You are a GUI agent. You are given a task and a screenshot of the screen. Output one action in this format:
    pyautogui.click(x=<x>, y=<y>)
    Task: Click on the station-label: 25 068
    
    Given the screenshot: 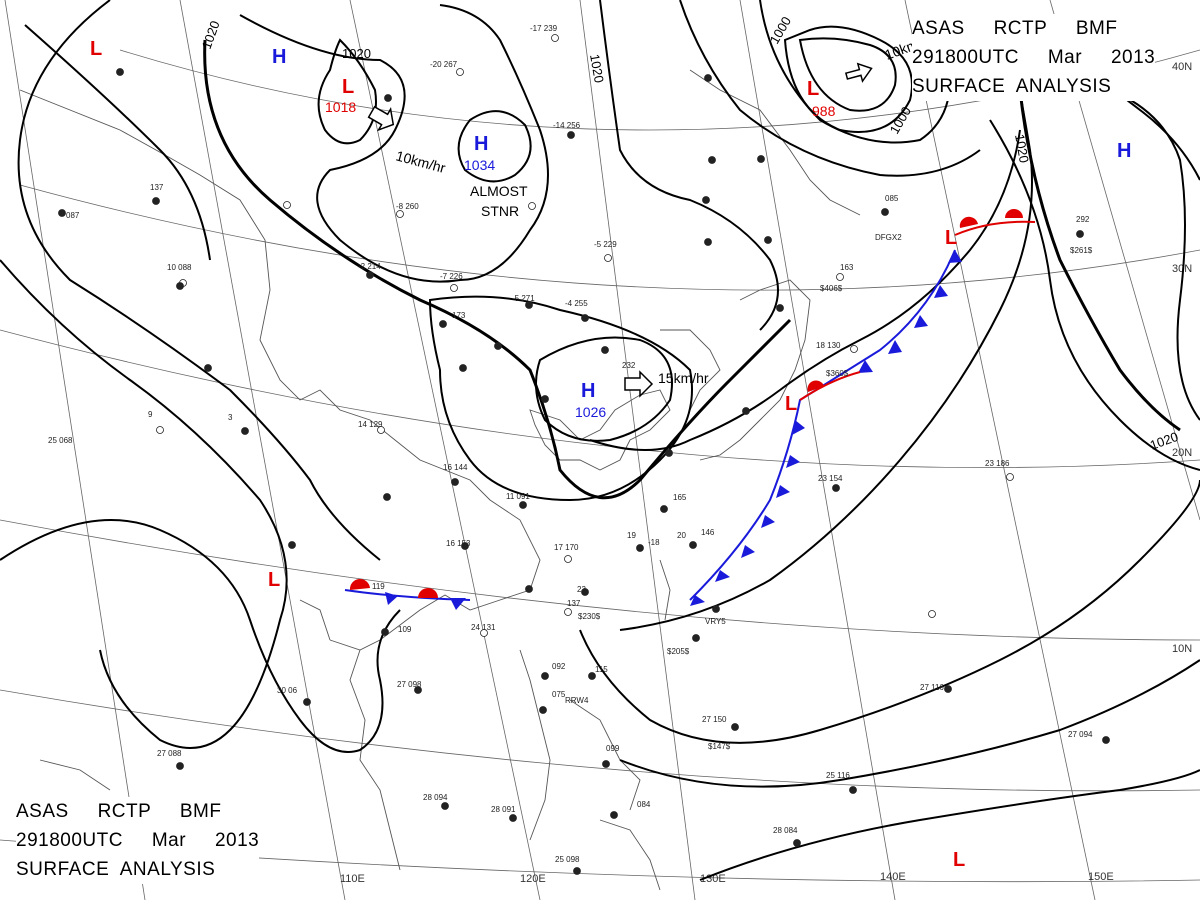 What is the action you would take?
    pyautogui.click(x=60, y=440)
    